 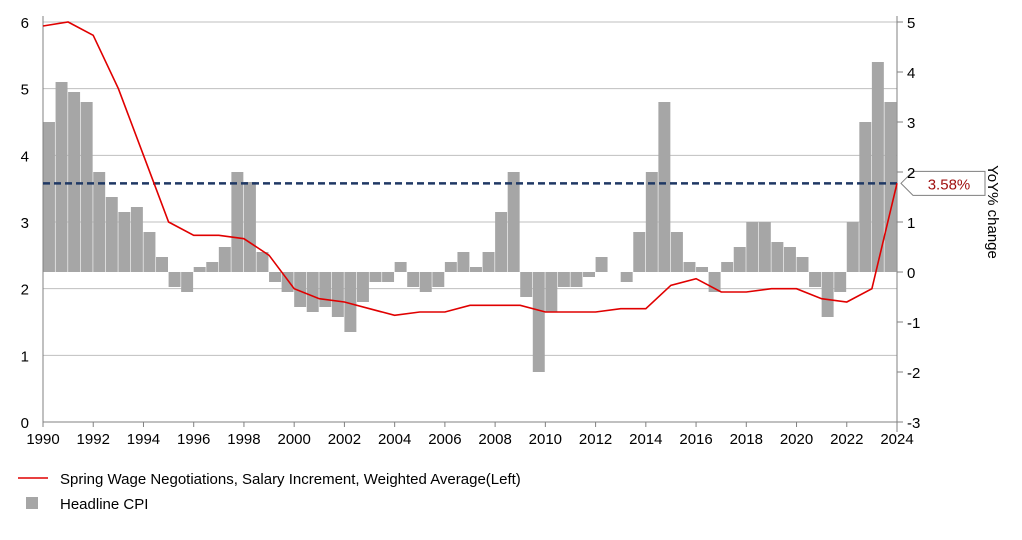 I want to click on right-tick-label: 5, so click(x=911, y=23).